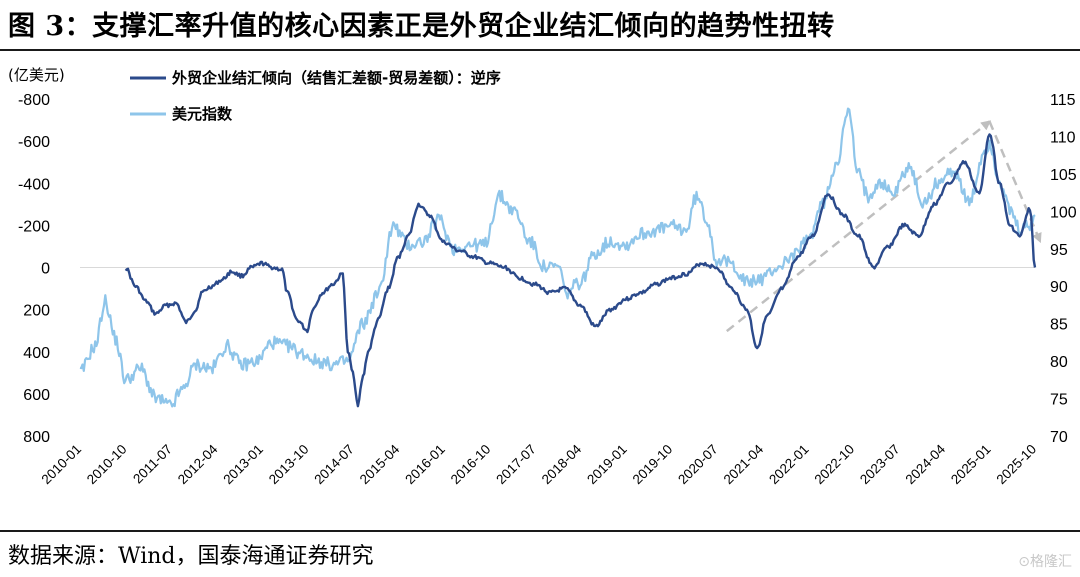 This screenshot has height=577, width=1080. Describe the element at coordinates (334, 465) in the screenshot. I see `x-tick-label: 2014-07` at that location.